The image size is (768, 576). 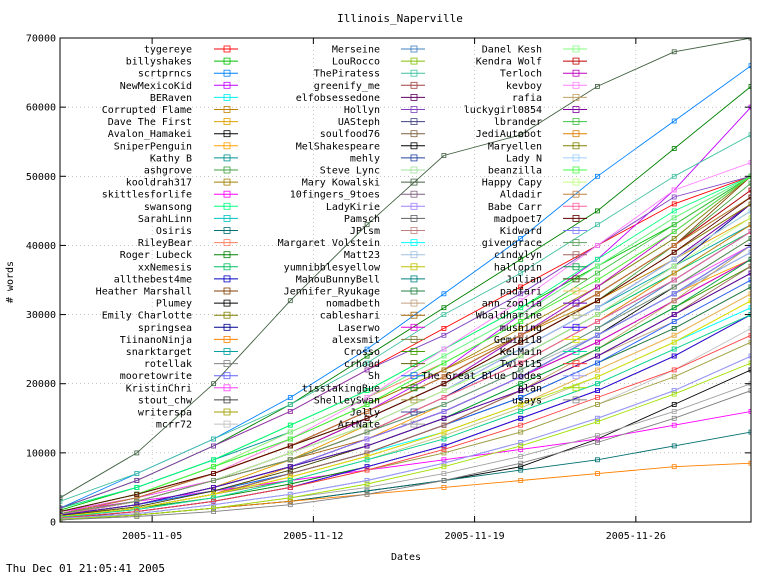 What do you see at coordinates (527, 98) in the screenshot?
I see `legend-label: rafia` at bounding box center [527, 98].